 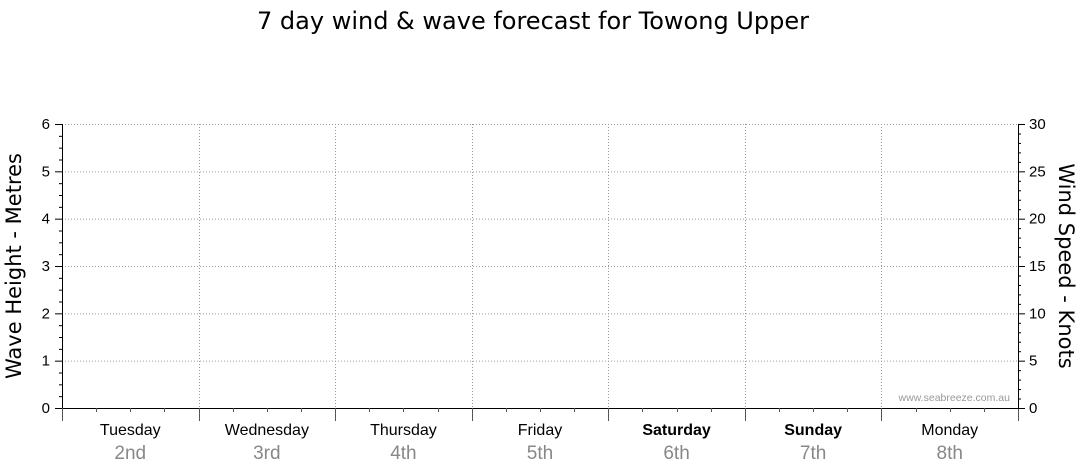 I want to click on left-axis-ticks: 0 1 2 3 4 5 6, so click(x=52, y=266).